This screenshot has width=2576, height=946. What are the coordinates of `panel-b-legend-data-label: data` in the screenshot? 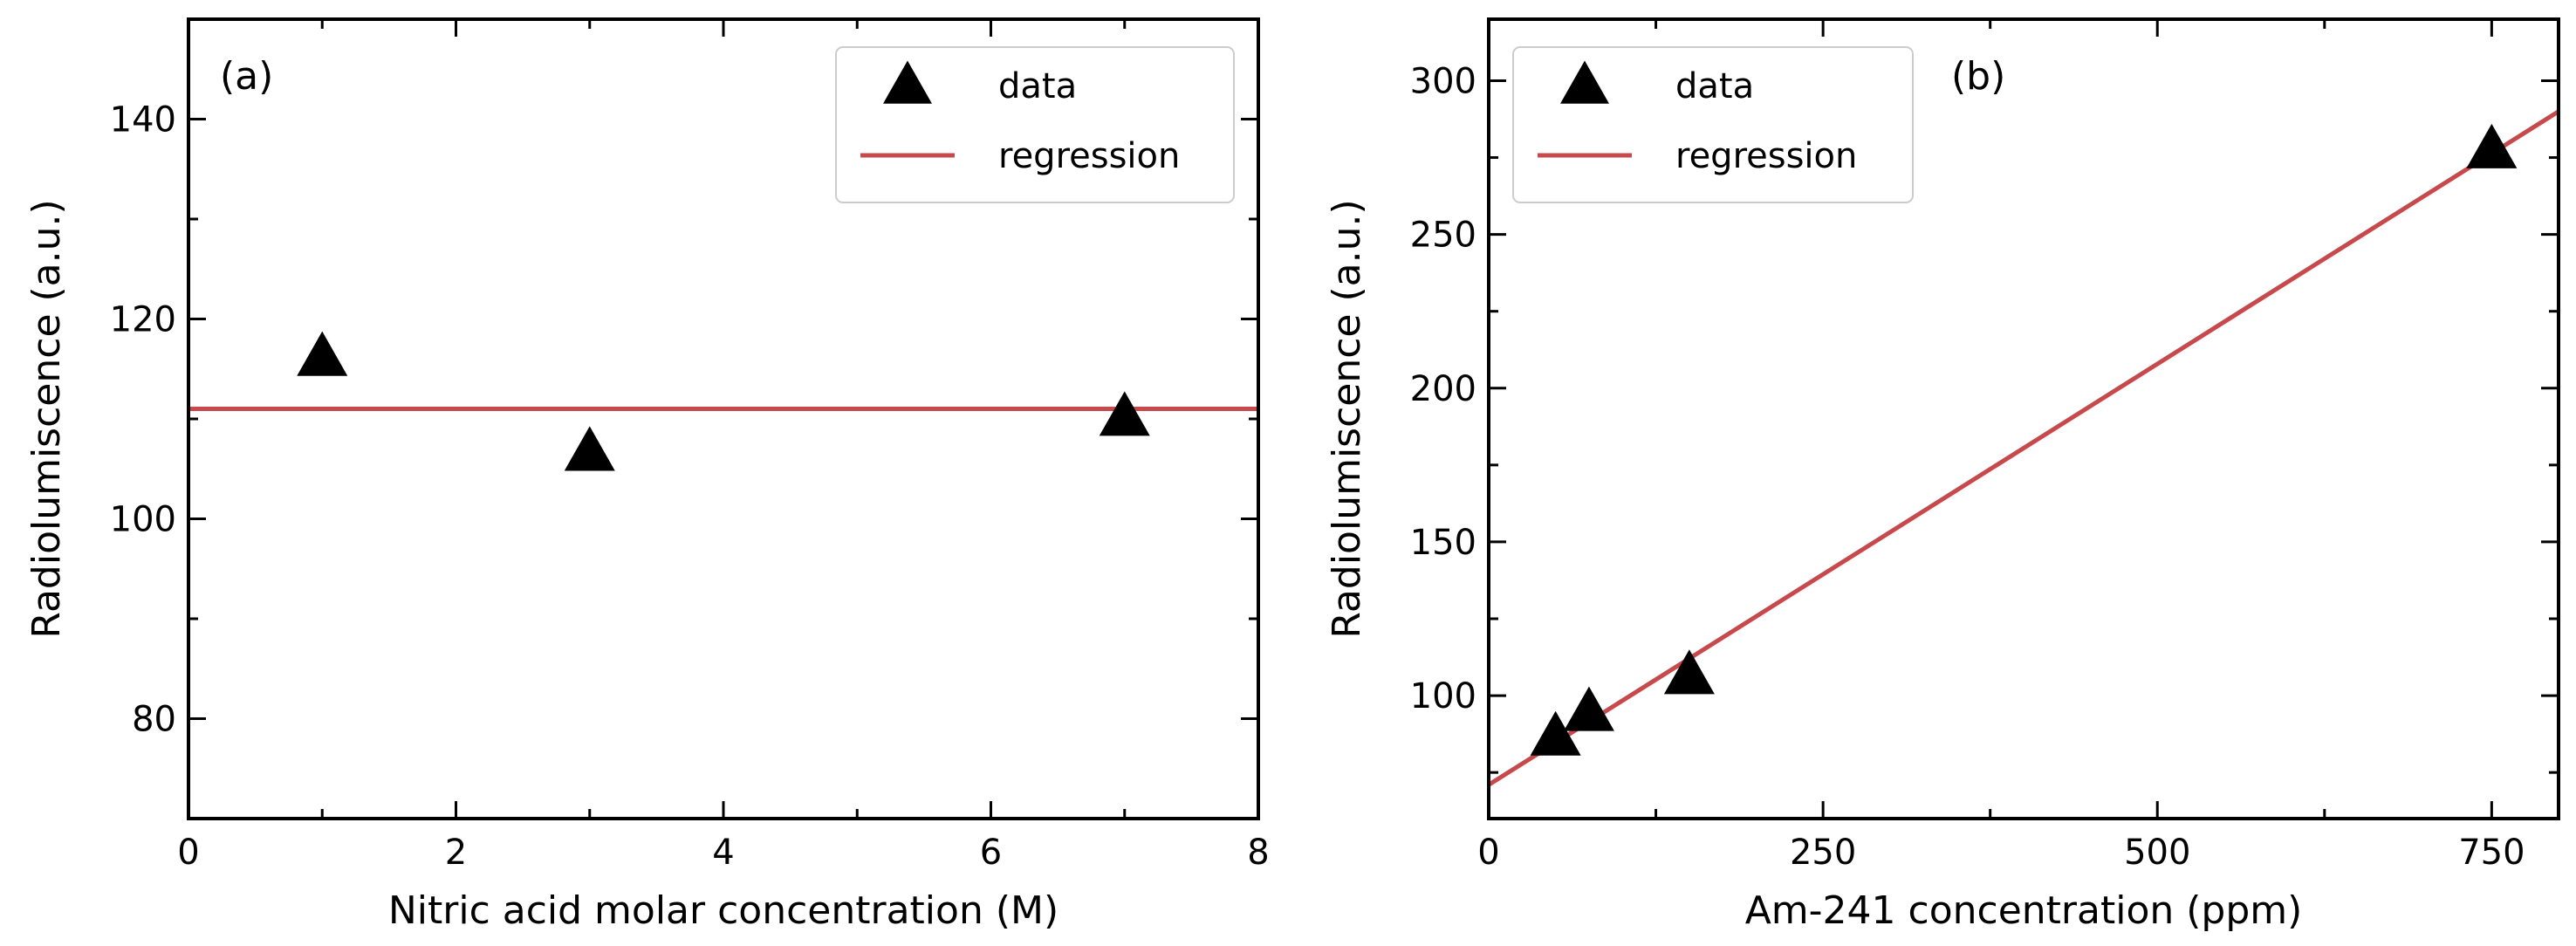 It's located at (1714, 86).